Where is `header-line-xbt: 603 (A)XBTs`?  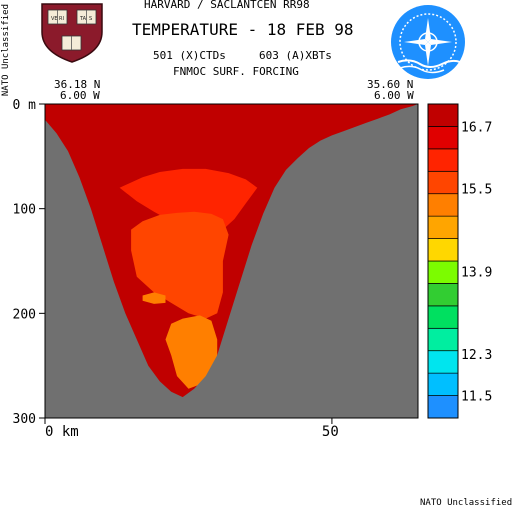
header-line-xbt: 603 (A)XBTs is located at coordinates (295, 55).